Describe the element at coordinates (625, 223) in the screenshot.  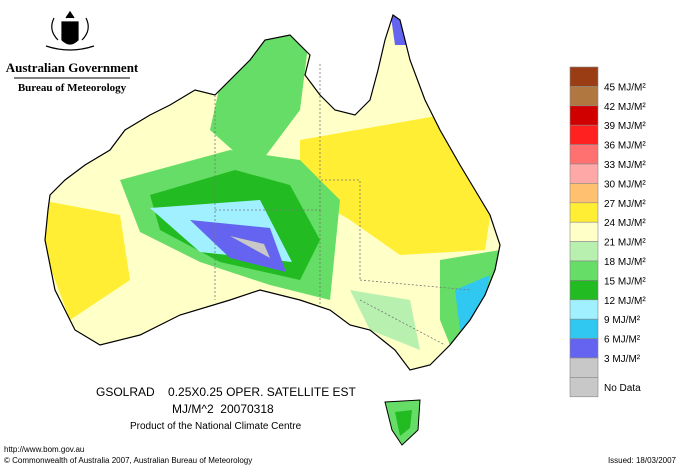
I see `legend-label: 24 MJ/M²` at that location.